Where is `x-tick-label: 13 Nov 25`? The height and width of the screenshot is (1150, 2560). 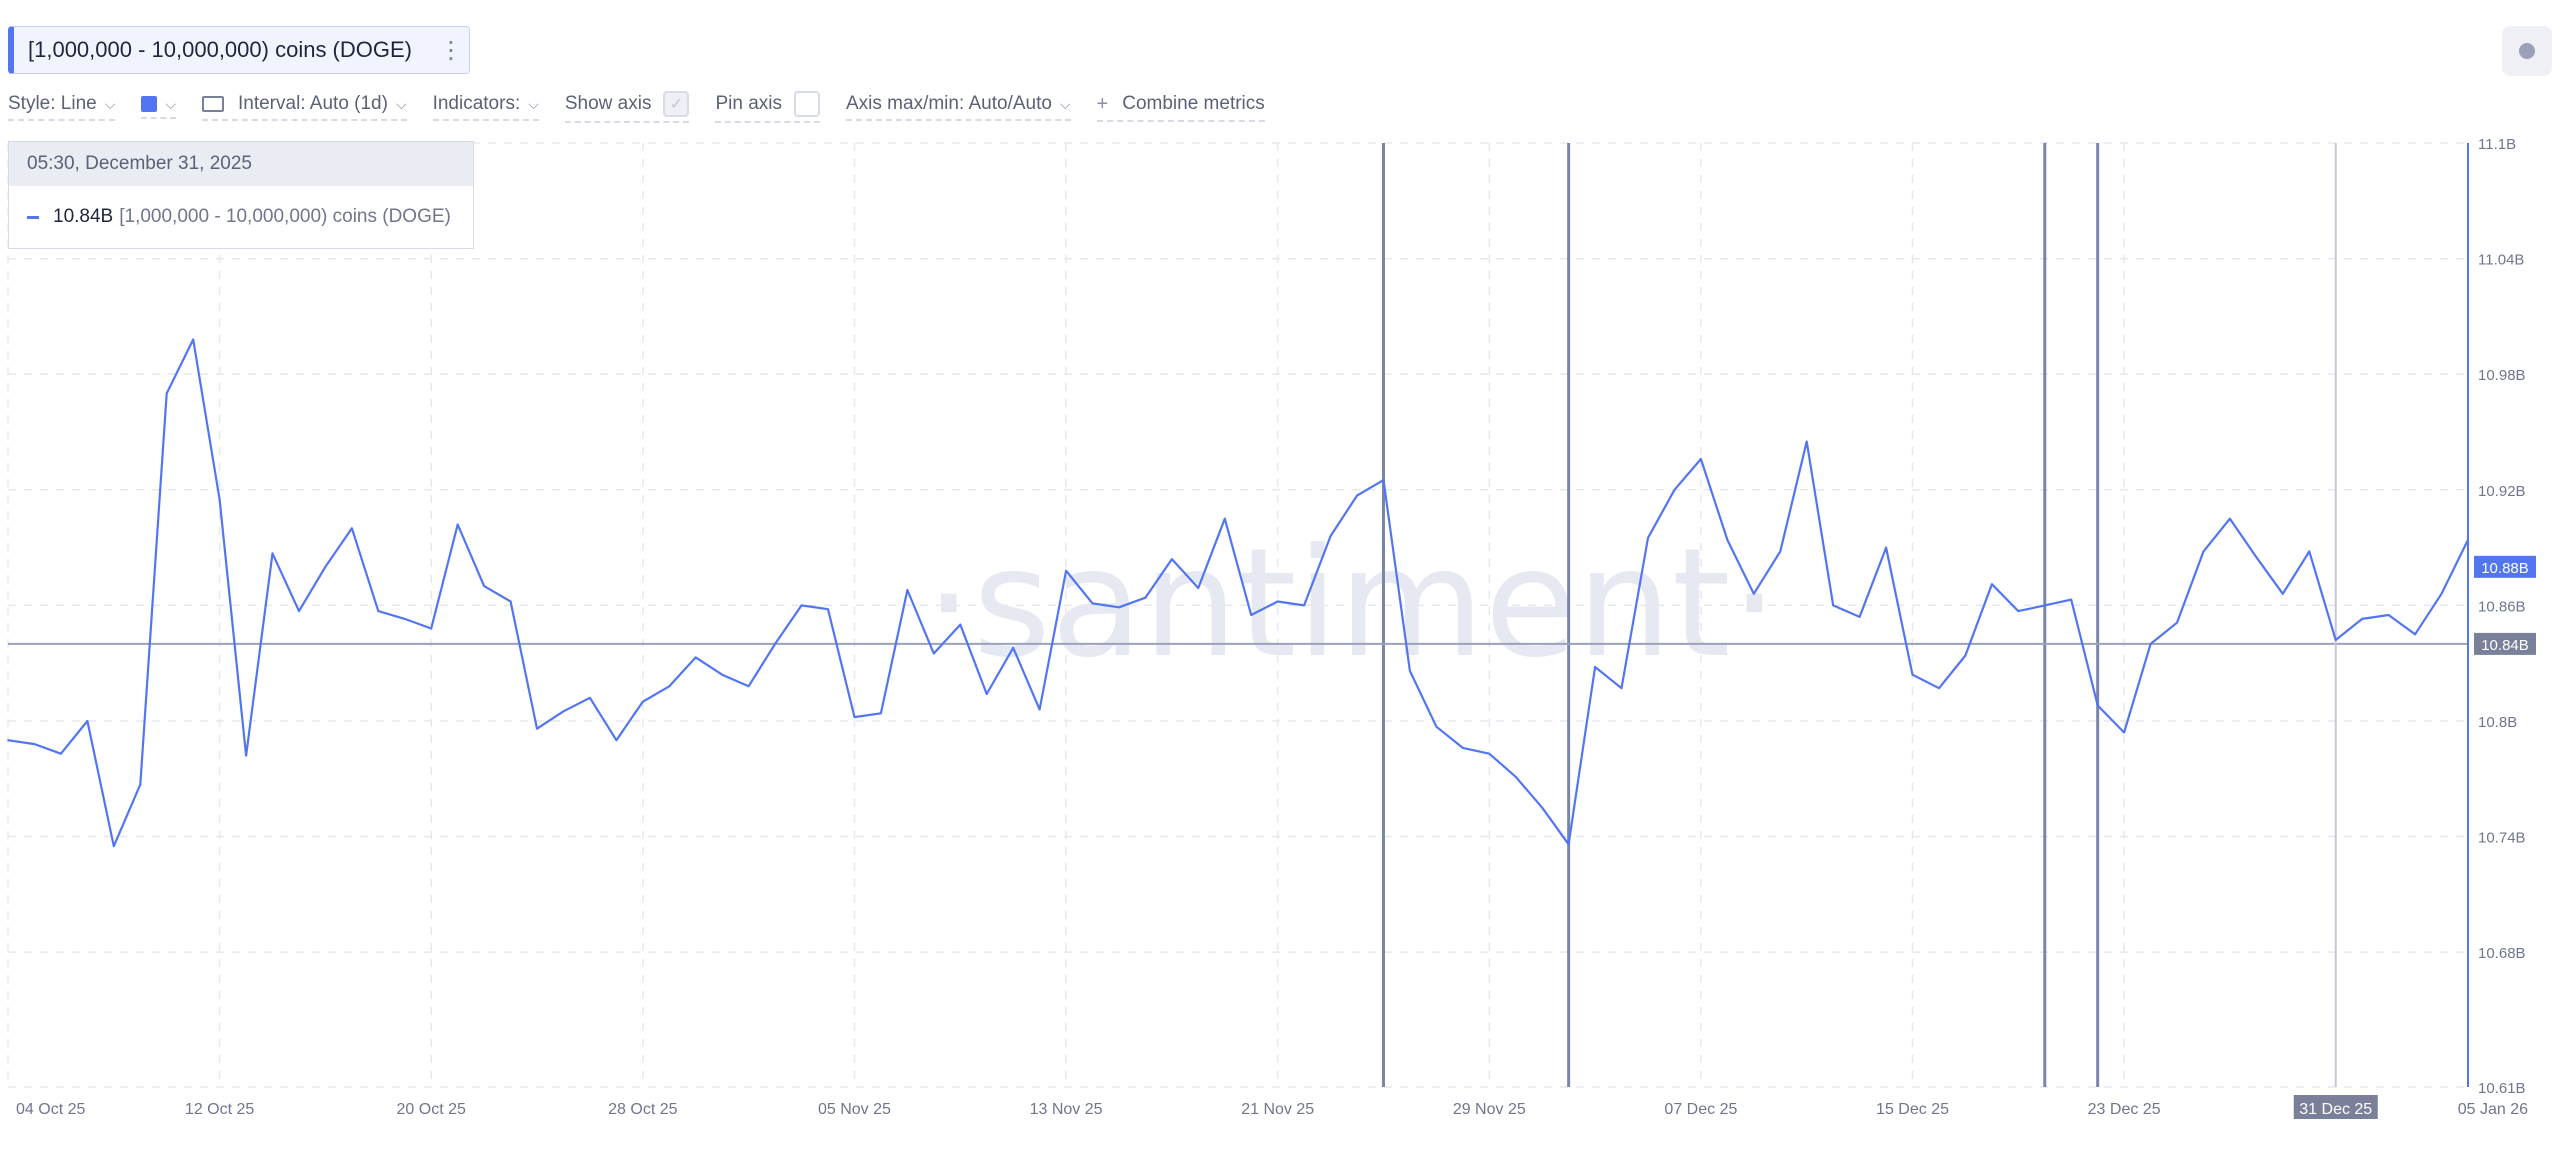
x-tick-label: 13 Nov 25 is located at coordinates (1066, 1109).